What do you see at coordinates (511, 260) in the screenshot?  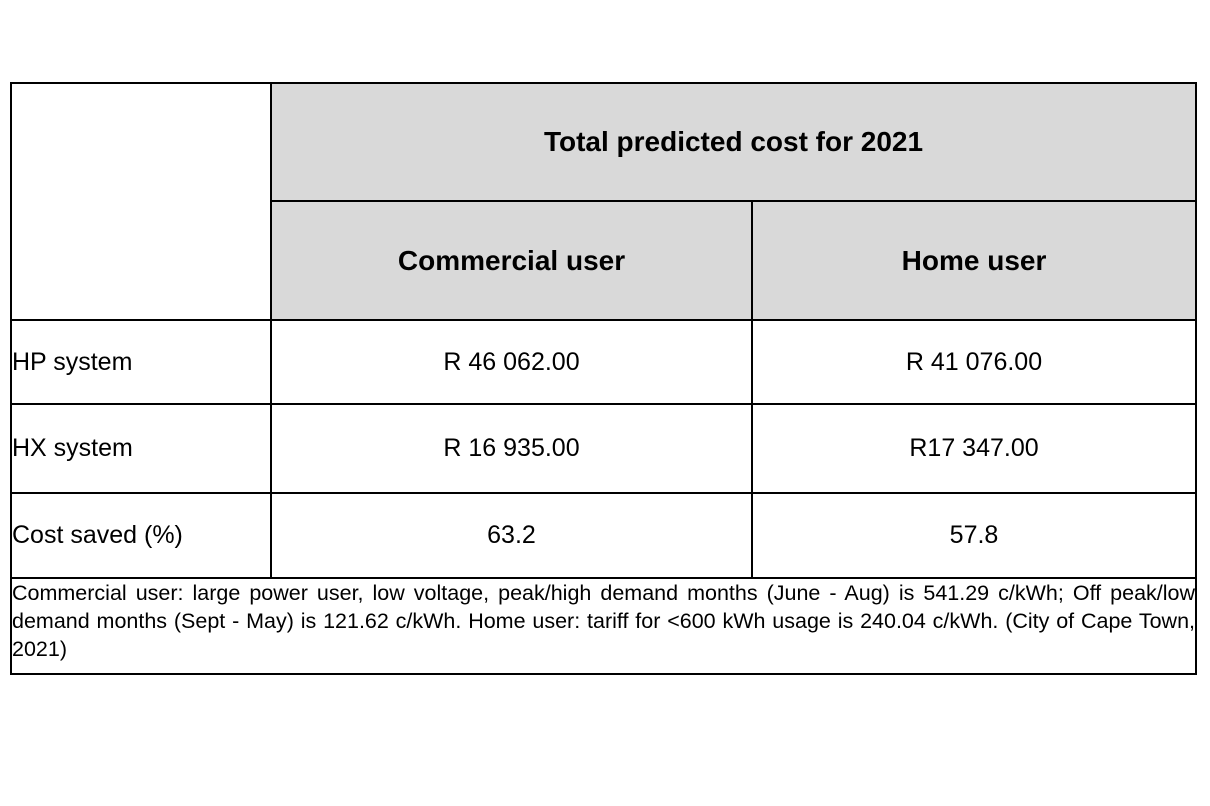 I see `column-header-commercial-user: Commercial user` at bounding box center [511, 260].